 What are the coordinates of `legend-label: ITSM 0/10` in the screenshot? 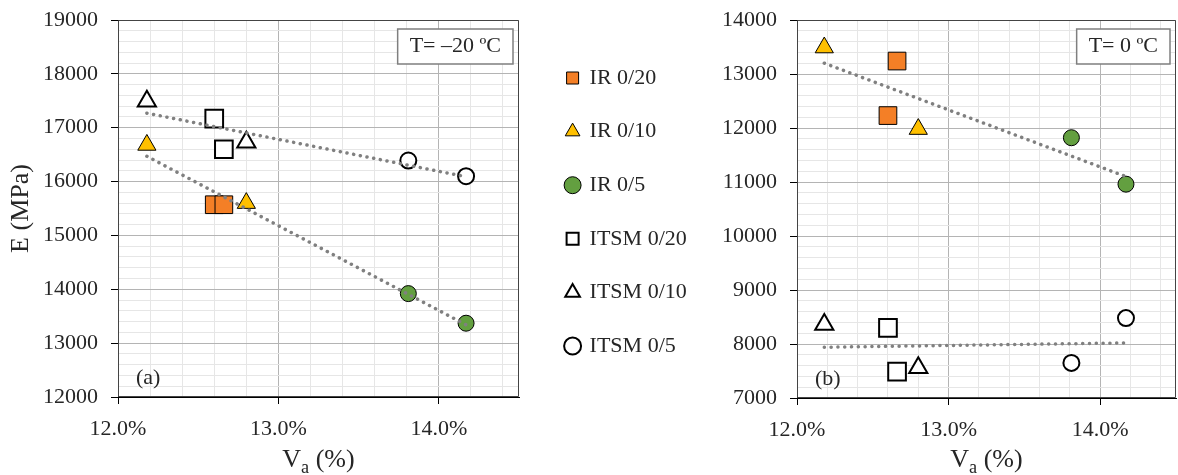 It's located at (638, 291).